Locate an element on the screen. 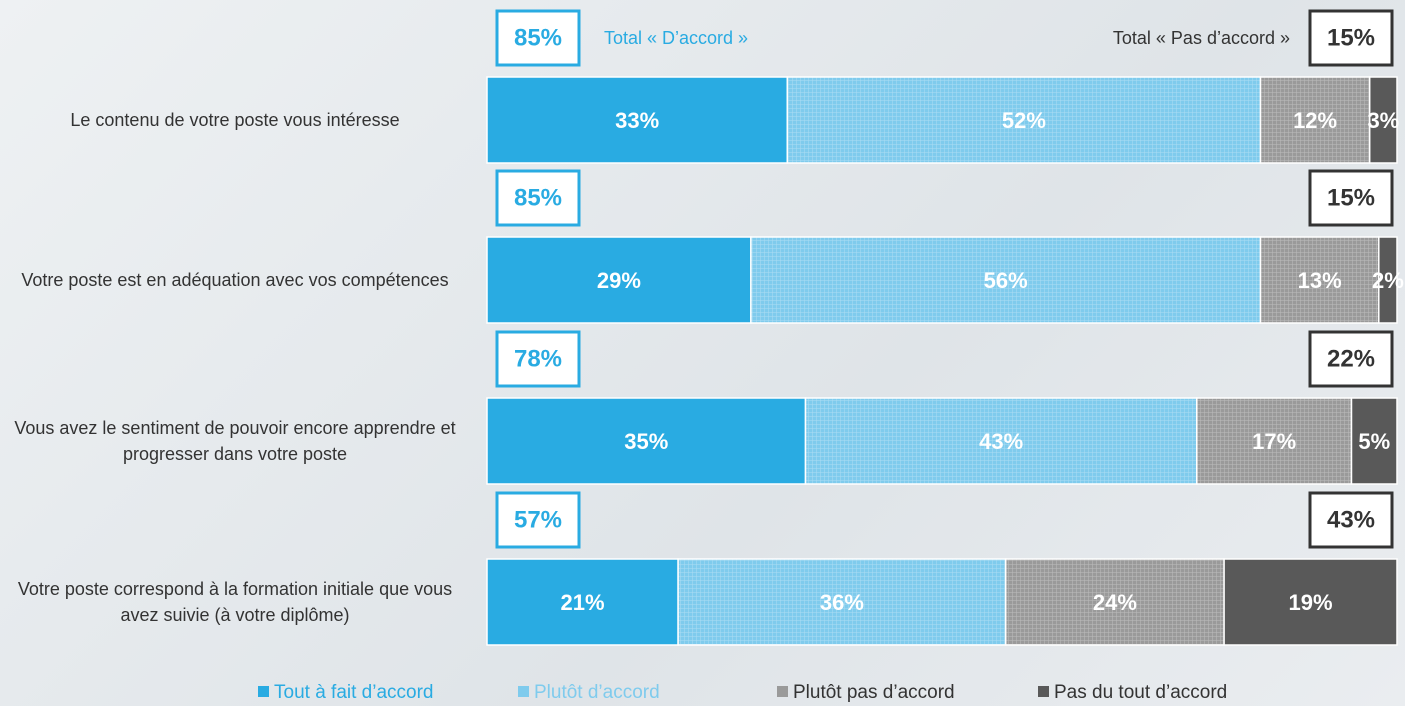 This screenshot has width=1405, height=706. legend-label: Pas du tout d’accord is located at coordinates (1140, 692).